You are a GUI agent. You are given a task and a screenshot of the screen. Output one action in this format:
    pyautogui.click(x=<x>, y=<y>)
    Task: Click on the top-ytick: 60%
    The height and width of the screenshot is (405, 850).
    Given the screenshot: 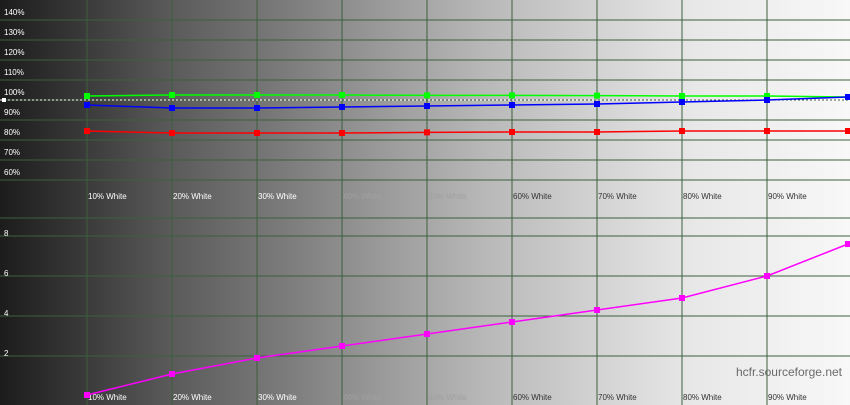 What is the action you would take?
    pyautogui.click(x=12, y=172)
    